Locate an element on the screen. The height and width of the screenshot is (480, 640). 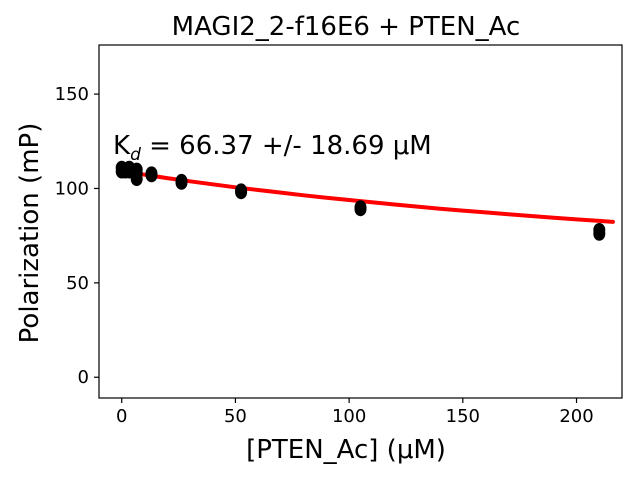
kd-annotation: Kd = 66.37 +/- 18.69 μM is located at coordinates (272, 148).